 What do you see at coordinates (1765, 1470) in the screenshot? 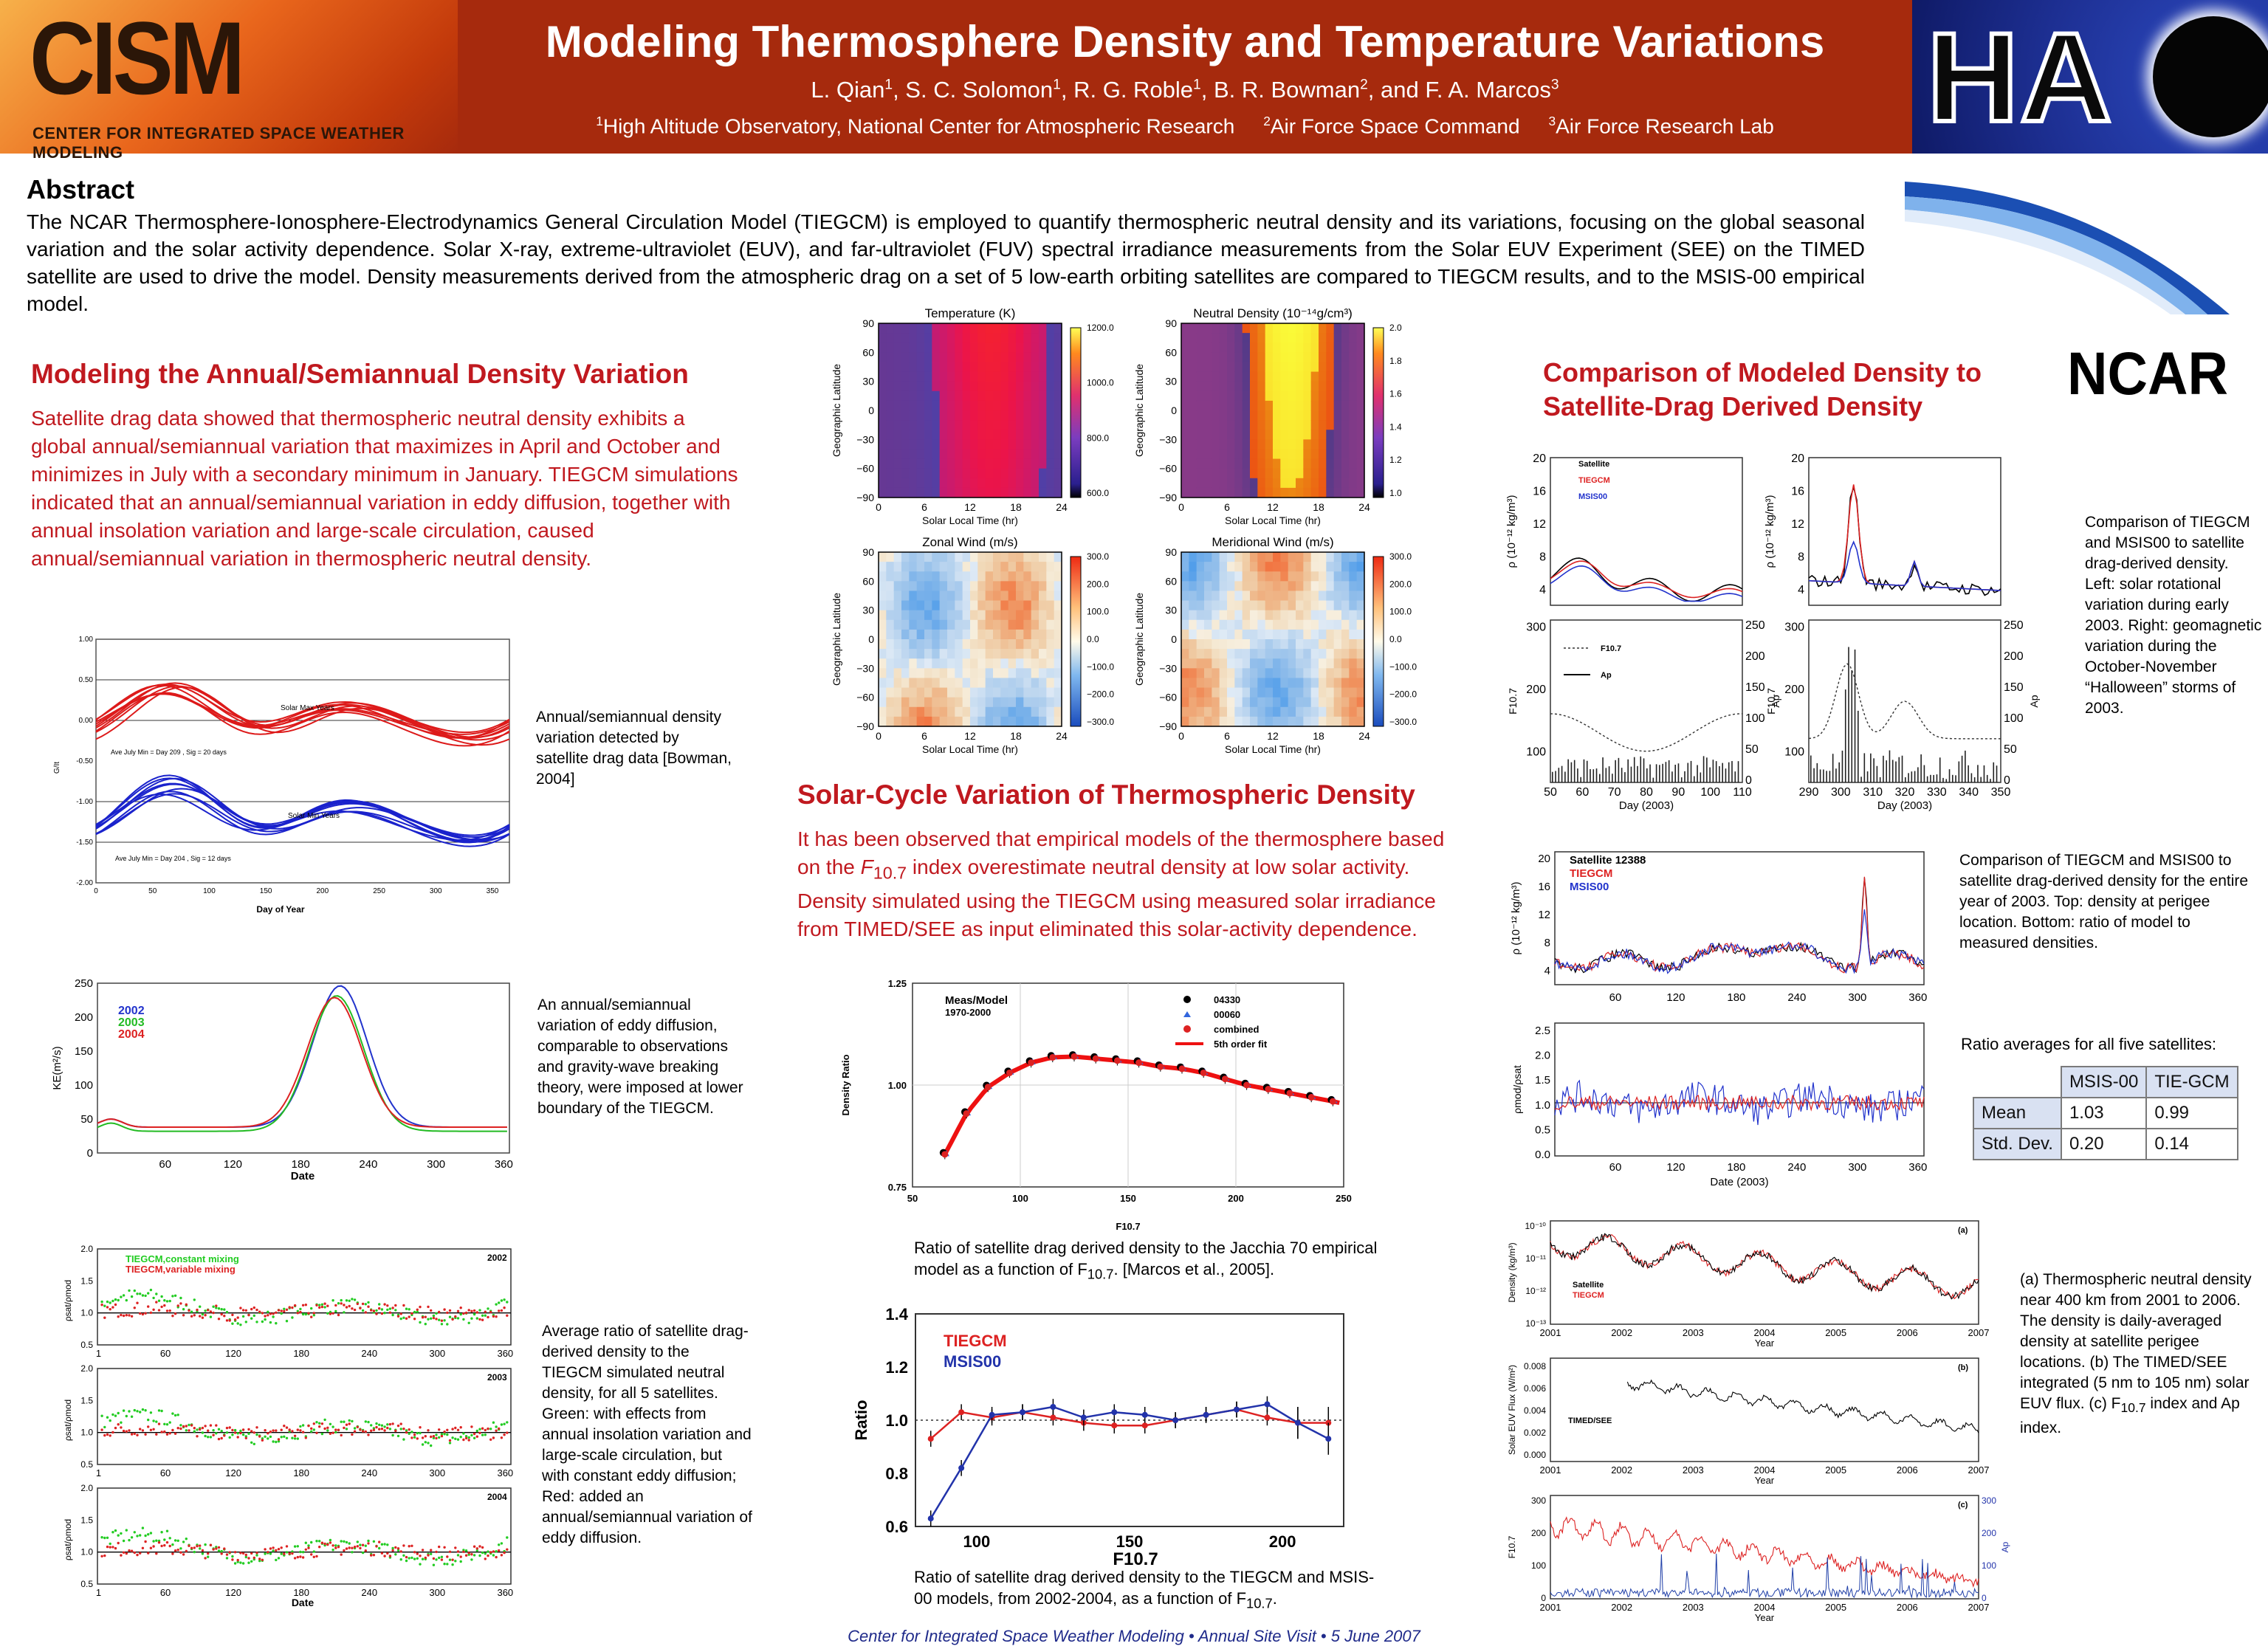
I see `tick-label: 2004` at bounding box center [1765, 1470].